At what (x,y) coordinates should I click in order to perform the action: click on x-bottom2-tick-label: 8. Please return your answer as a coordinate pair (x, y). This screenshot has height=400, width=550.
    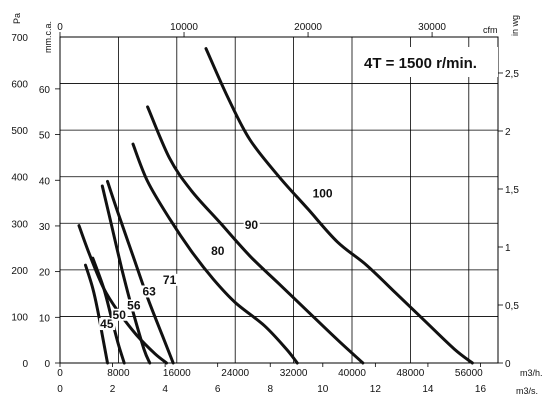
    Looking at the image, I should click on (270, 389).